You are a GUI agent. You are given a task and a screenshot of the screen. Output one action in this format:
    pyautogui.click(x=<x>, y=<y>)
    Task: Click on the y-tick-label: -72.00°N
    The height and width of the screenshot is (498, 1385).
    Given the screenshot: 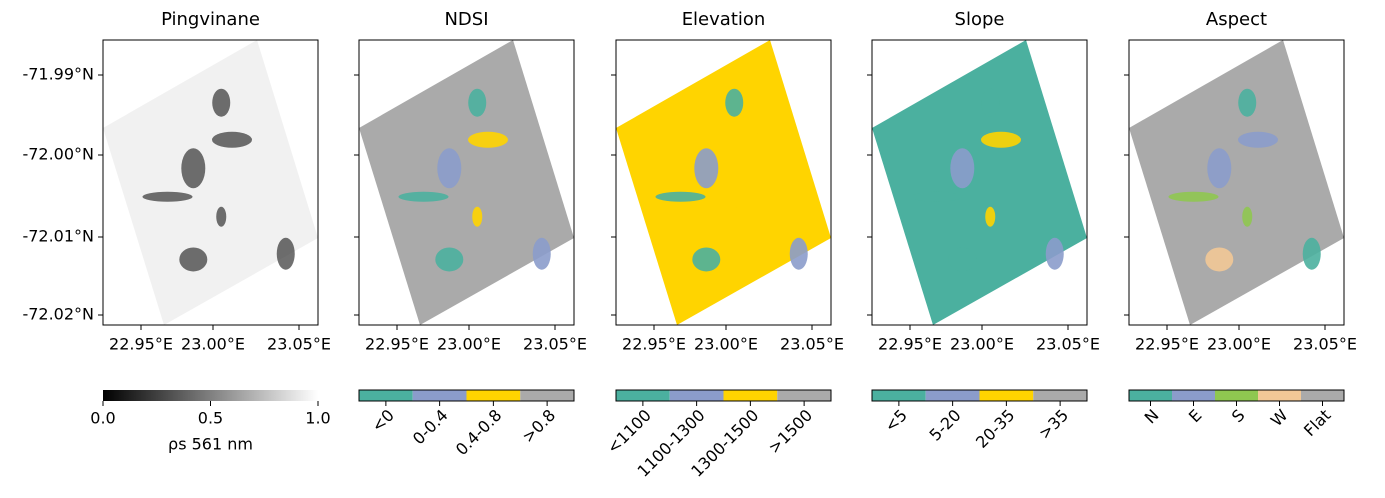 What is the action you would take?
    pyautogui.click(x=58, y=154)
    